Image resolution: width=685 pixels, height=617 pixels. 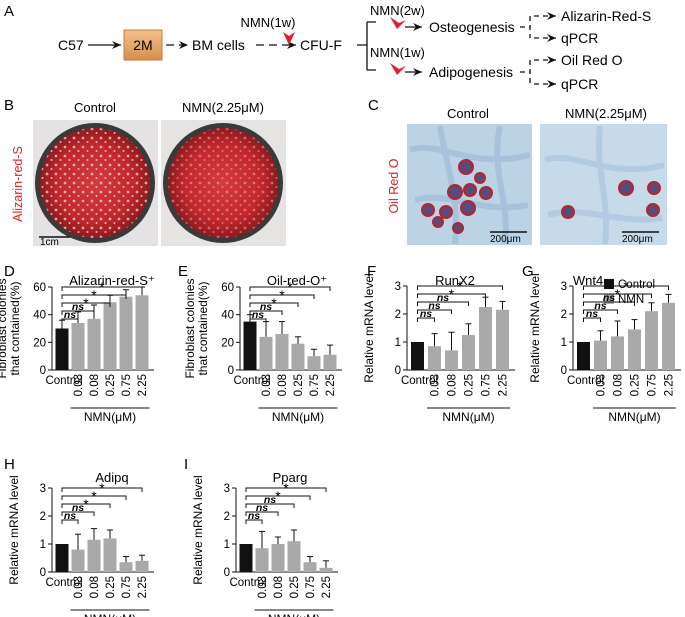 What do you see at coordinates (71, 45) in the screenshot?
I see `flow-c57: C57` at bounding box center [71, 45].